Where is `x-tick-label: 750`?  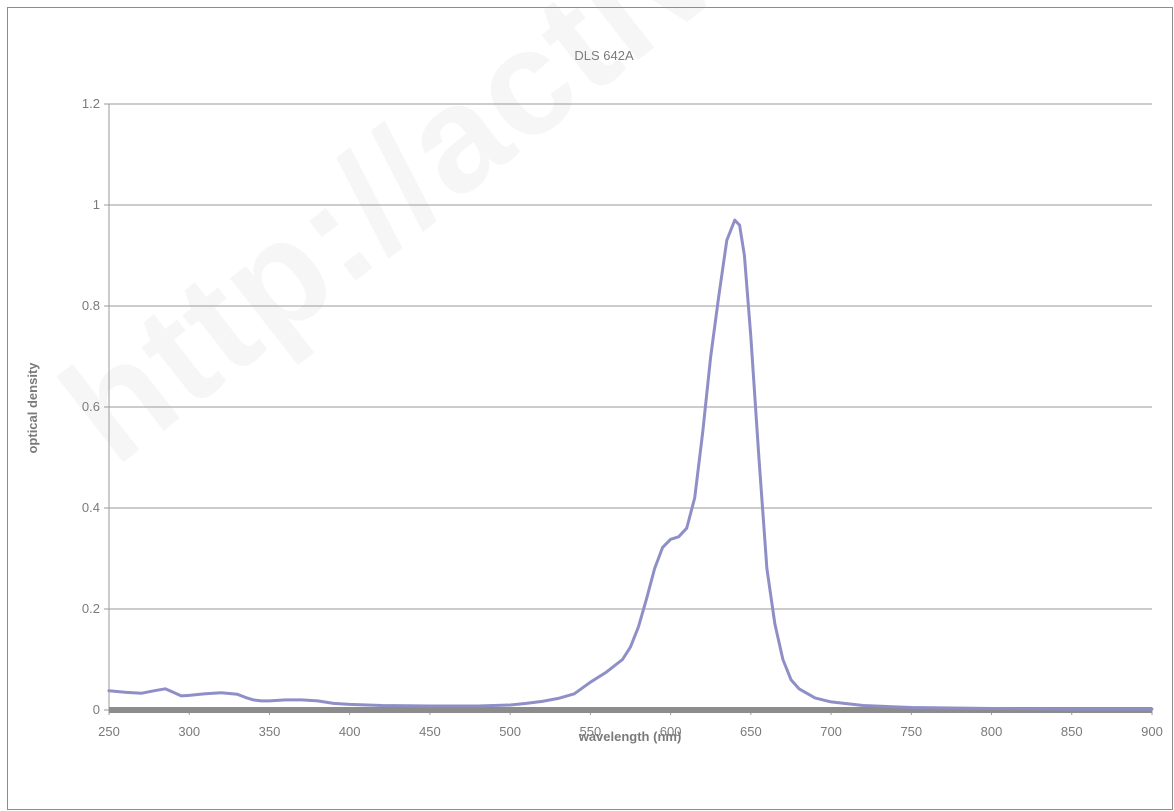 x-tick-label: 750 is located at coordinates (911, 731).